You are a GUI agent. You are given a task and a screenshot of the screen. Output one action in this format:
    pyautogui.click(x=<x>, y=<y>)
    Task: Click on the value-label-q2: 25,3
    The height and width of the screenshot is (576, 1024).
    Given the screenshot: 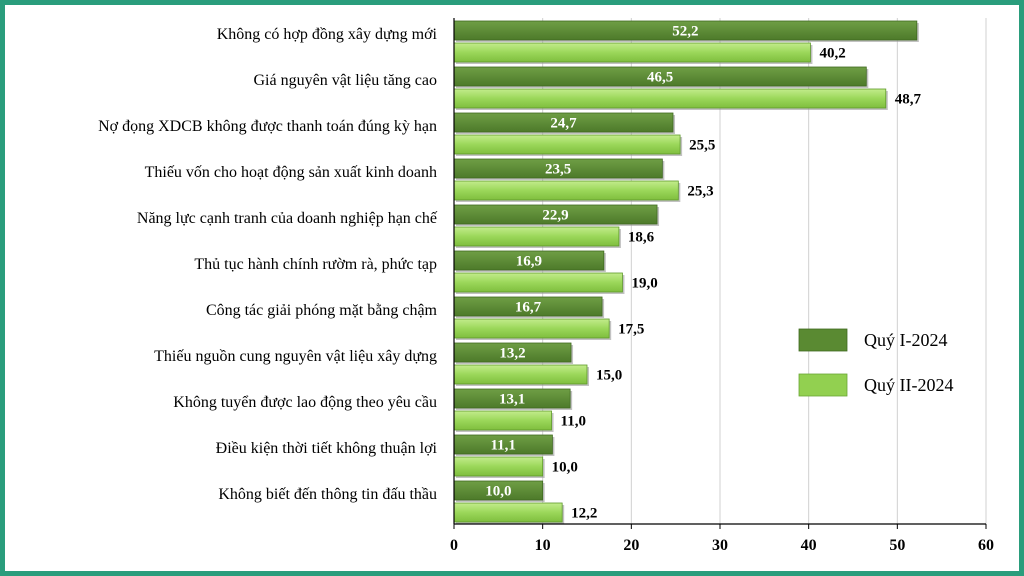 What is the action you would take?
    pyautogui.click(x=700, y=192)
    